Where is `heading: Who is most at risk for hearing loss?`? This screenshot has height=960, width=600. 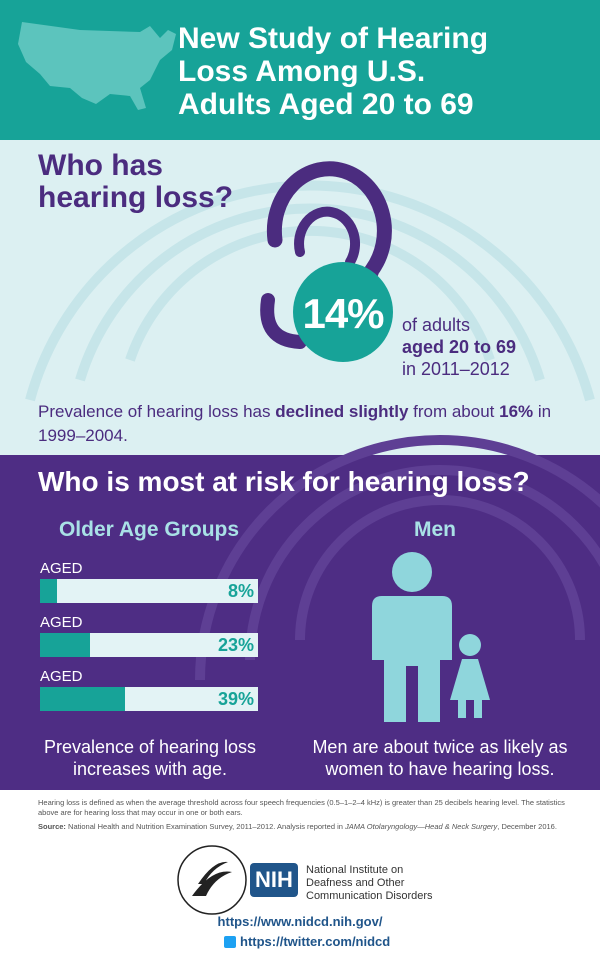 heading: Who is most at risk for hearing loss? is located at coordinates (284, 481).